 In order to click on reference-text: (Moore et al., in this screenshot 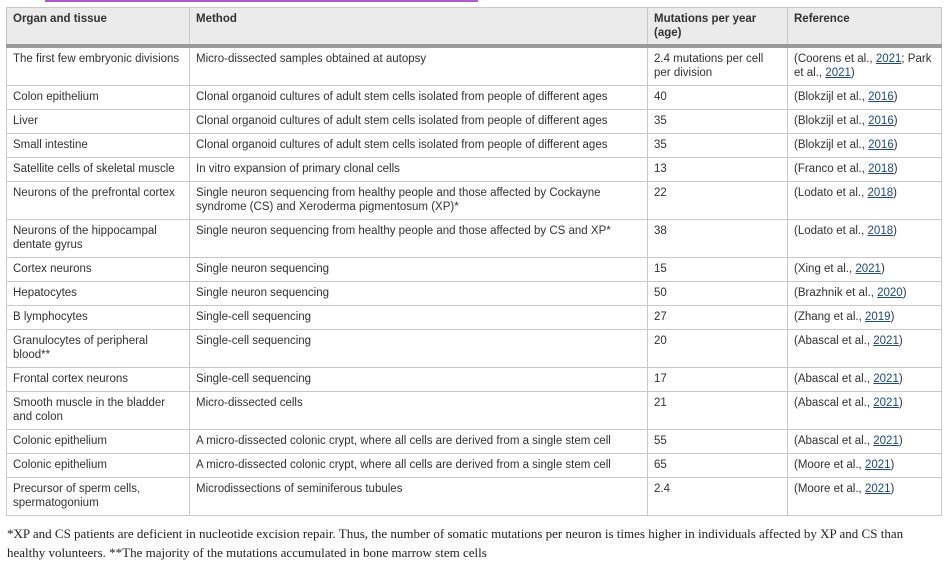, I will do `click(829, 465)`.